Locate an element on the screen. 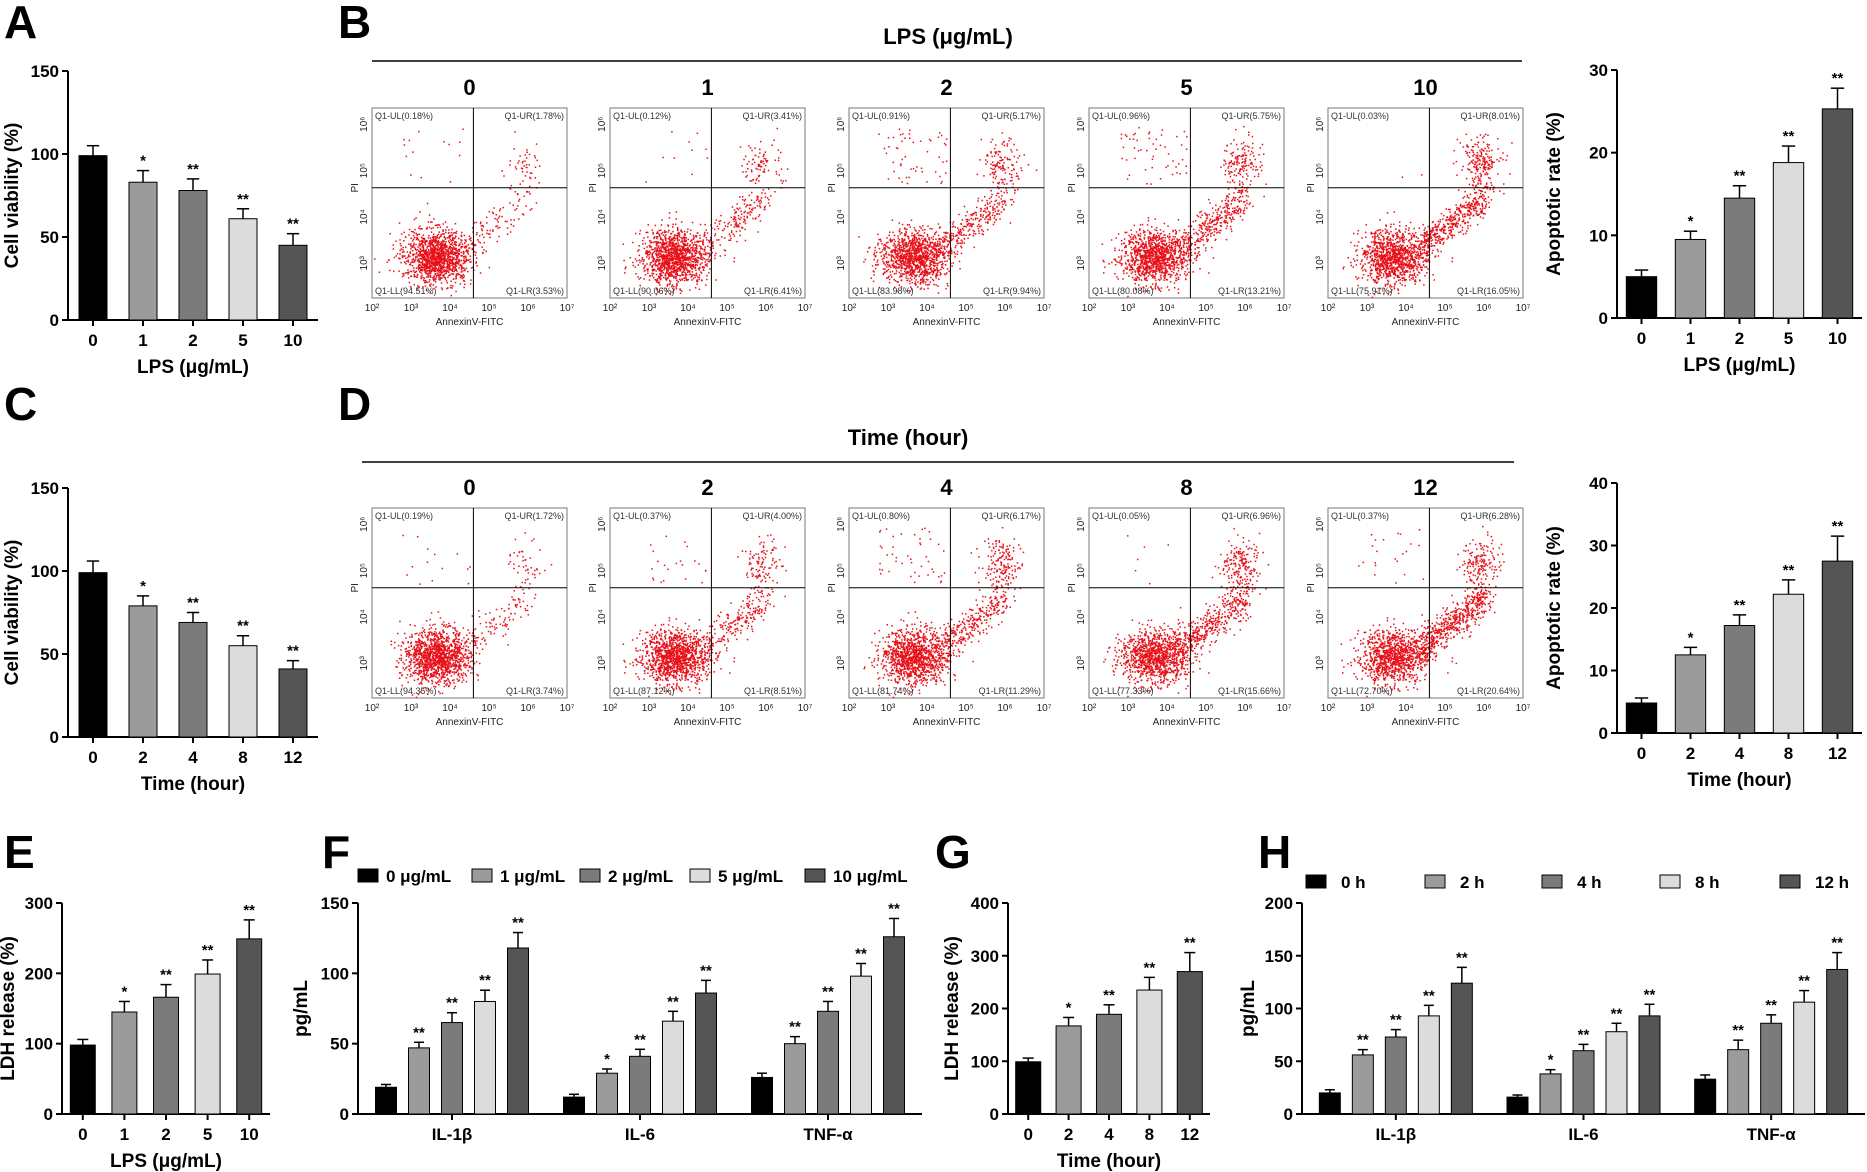 Image resolution: width=1867 pixels, height=1172 pixels. b-flow-x-tick: 10⁷ is located at coordinates (1284, 308).